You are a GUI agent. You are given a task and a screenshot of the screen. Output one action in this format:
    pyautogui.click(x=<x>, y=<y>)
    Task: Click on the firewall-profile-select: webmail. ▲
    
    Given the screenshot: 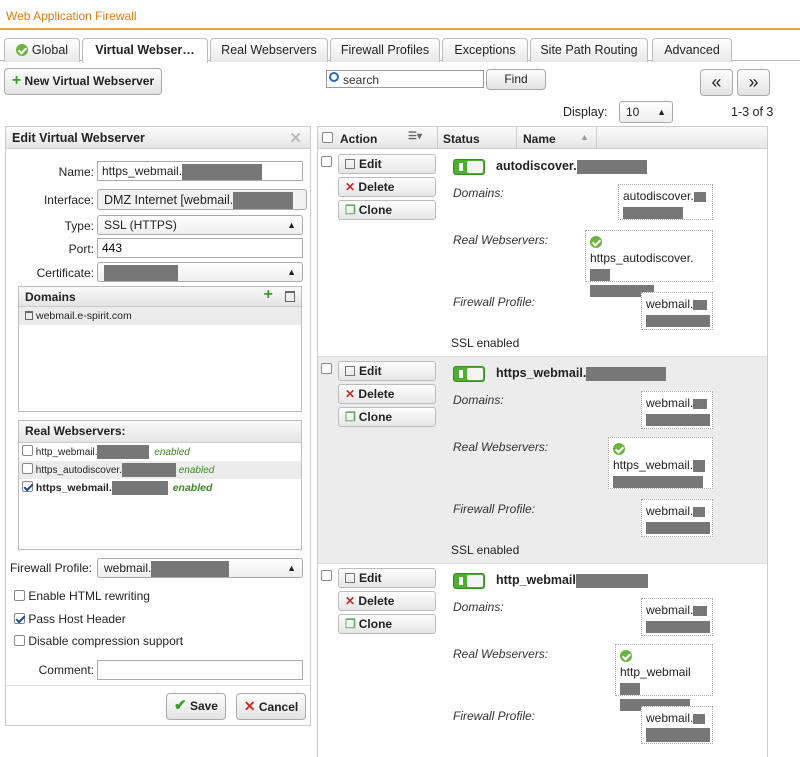 What is the action you would take?
    pyautogui.click(x=200, y=568)
    